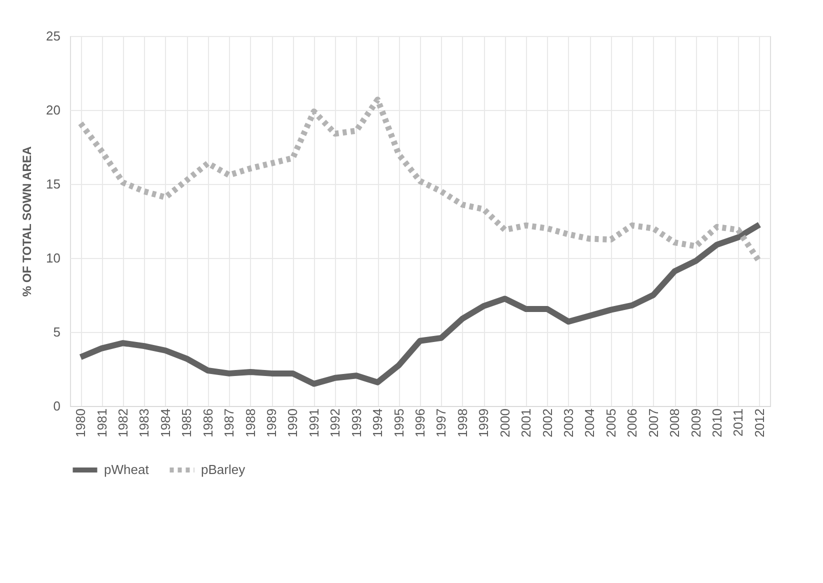  What do you see at coordinates (53, 258) in the screenshot?
I see `y-tick-label: 10` at bounding box center [53, 258].